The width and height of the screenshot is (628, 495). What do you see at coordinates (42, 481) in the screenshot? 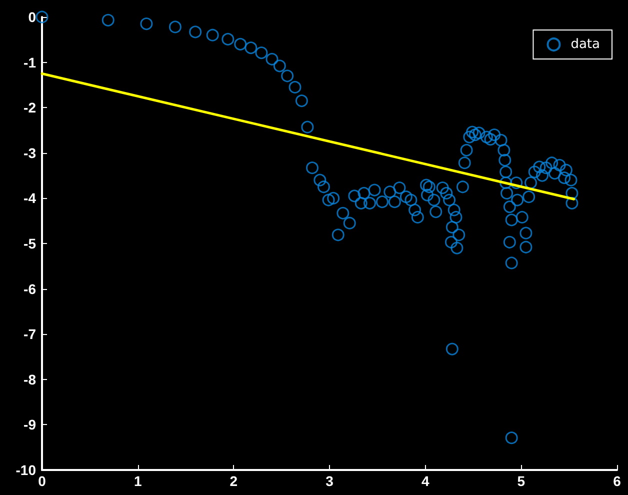
I see `x-tick-label: 0` at bounding box center [42, 481].